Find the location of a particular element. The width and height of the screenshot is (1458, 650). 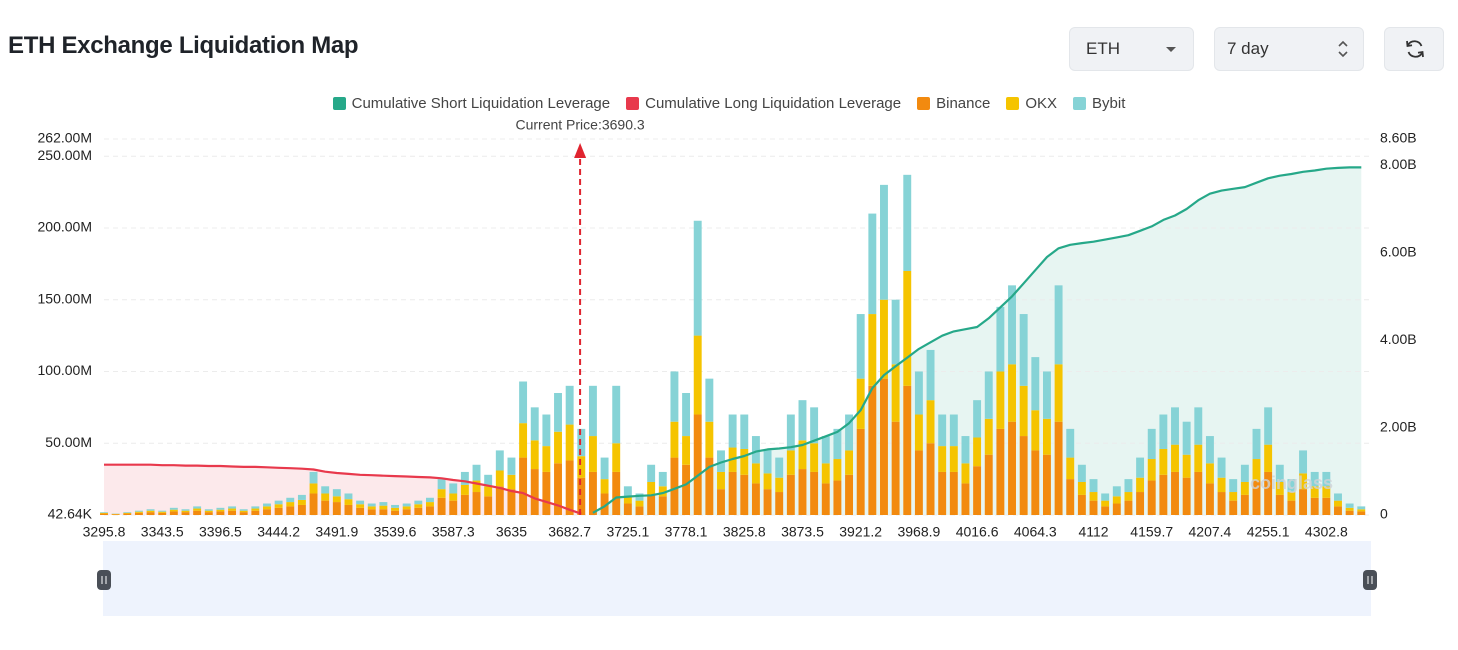

coin-select: ETH is located at coordinates (1131, 49).